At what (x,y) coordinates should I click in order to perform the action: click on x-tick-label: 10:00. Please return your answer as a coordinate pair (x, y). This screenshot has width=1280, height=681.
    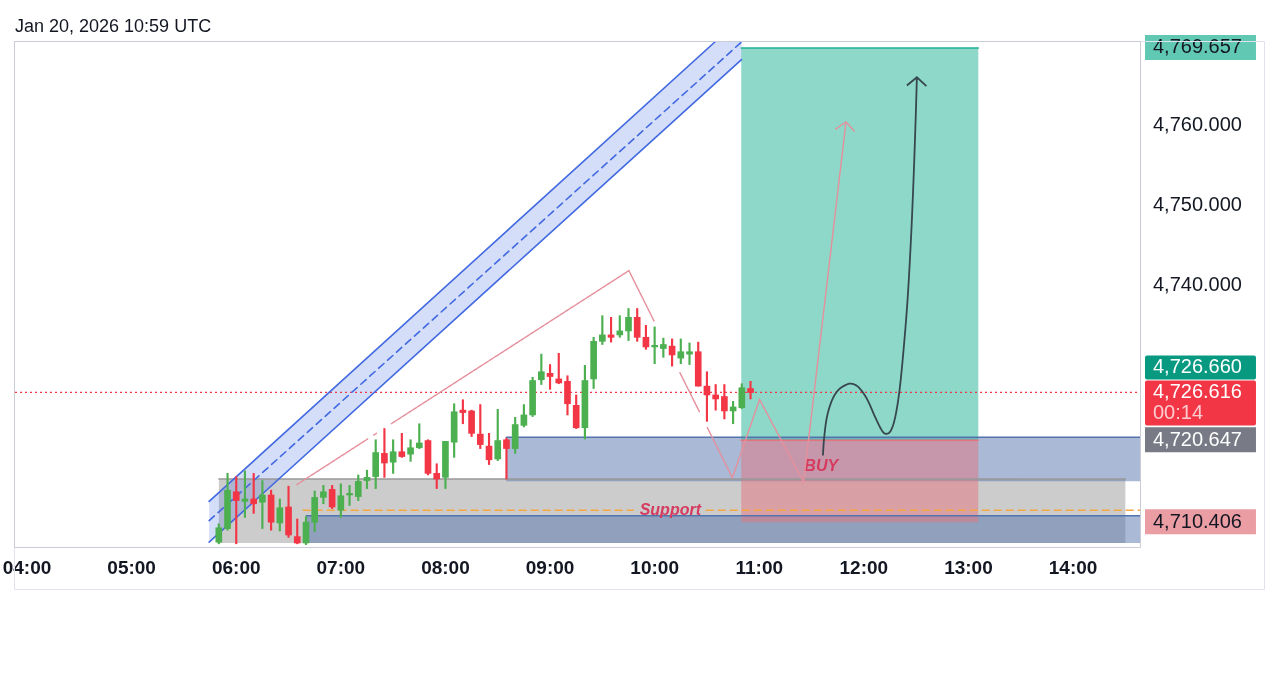
    Looking at the image, I should click on (654, 567).